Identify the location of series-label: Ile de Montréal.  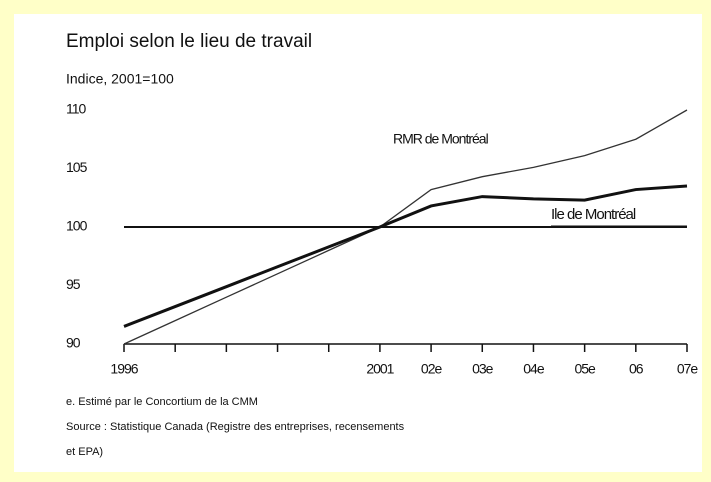
(593, 214).